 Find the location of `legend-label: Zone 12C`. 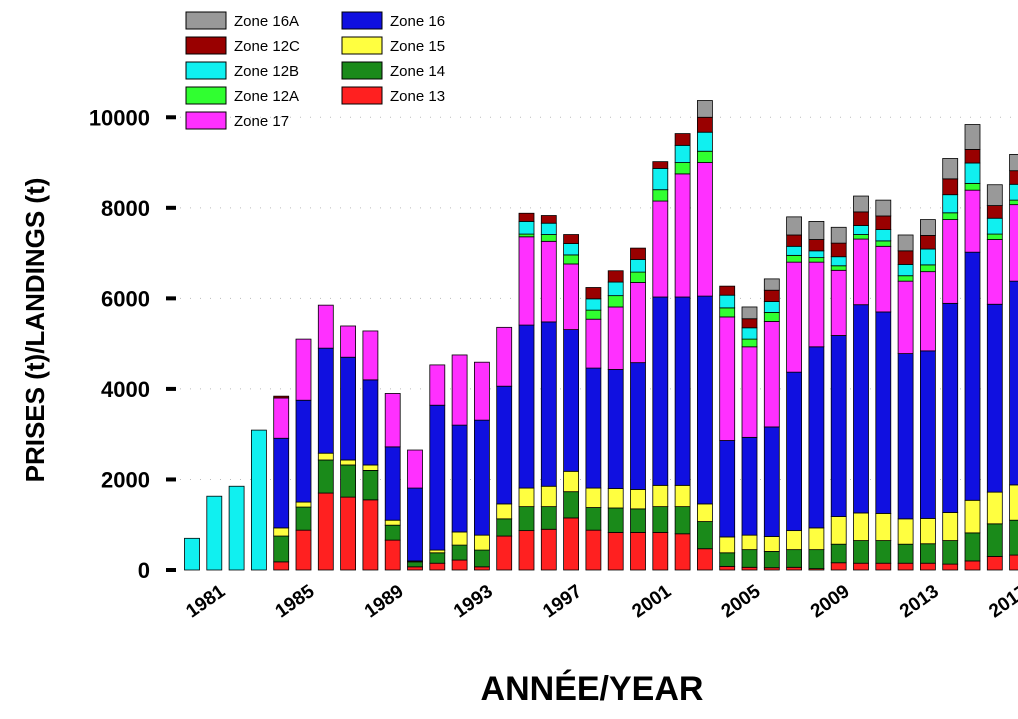

legend-label: Zone 12C is located at coordinates (267, 46).